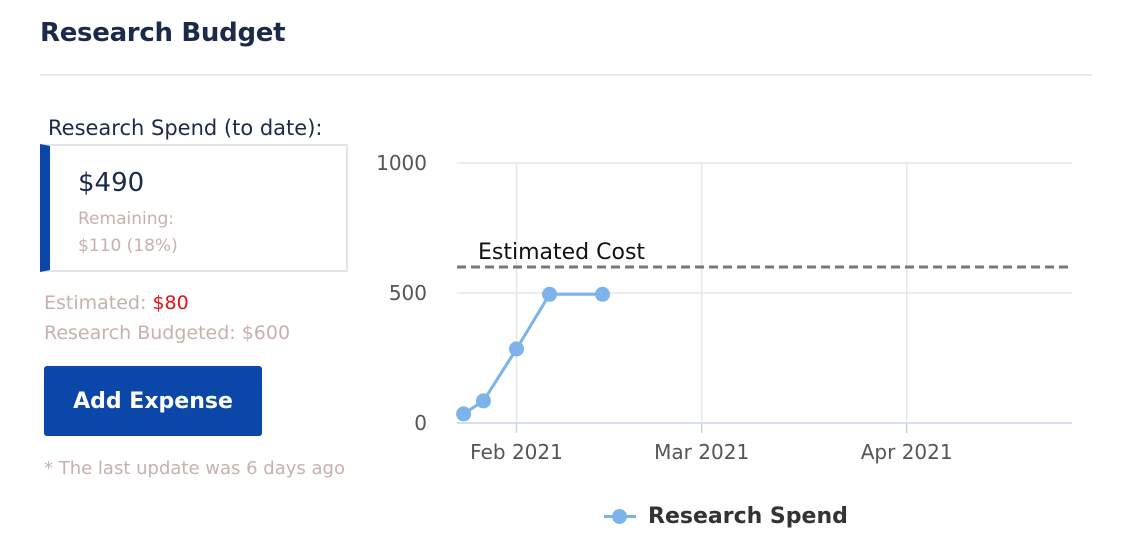  What do you see at coordinates (533, 354) in the screenshot?
I see `series-layer` at bounding box center [533, 354].